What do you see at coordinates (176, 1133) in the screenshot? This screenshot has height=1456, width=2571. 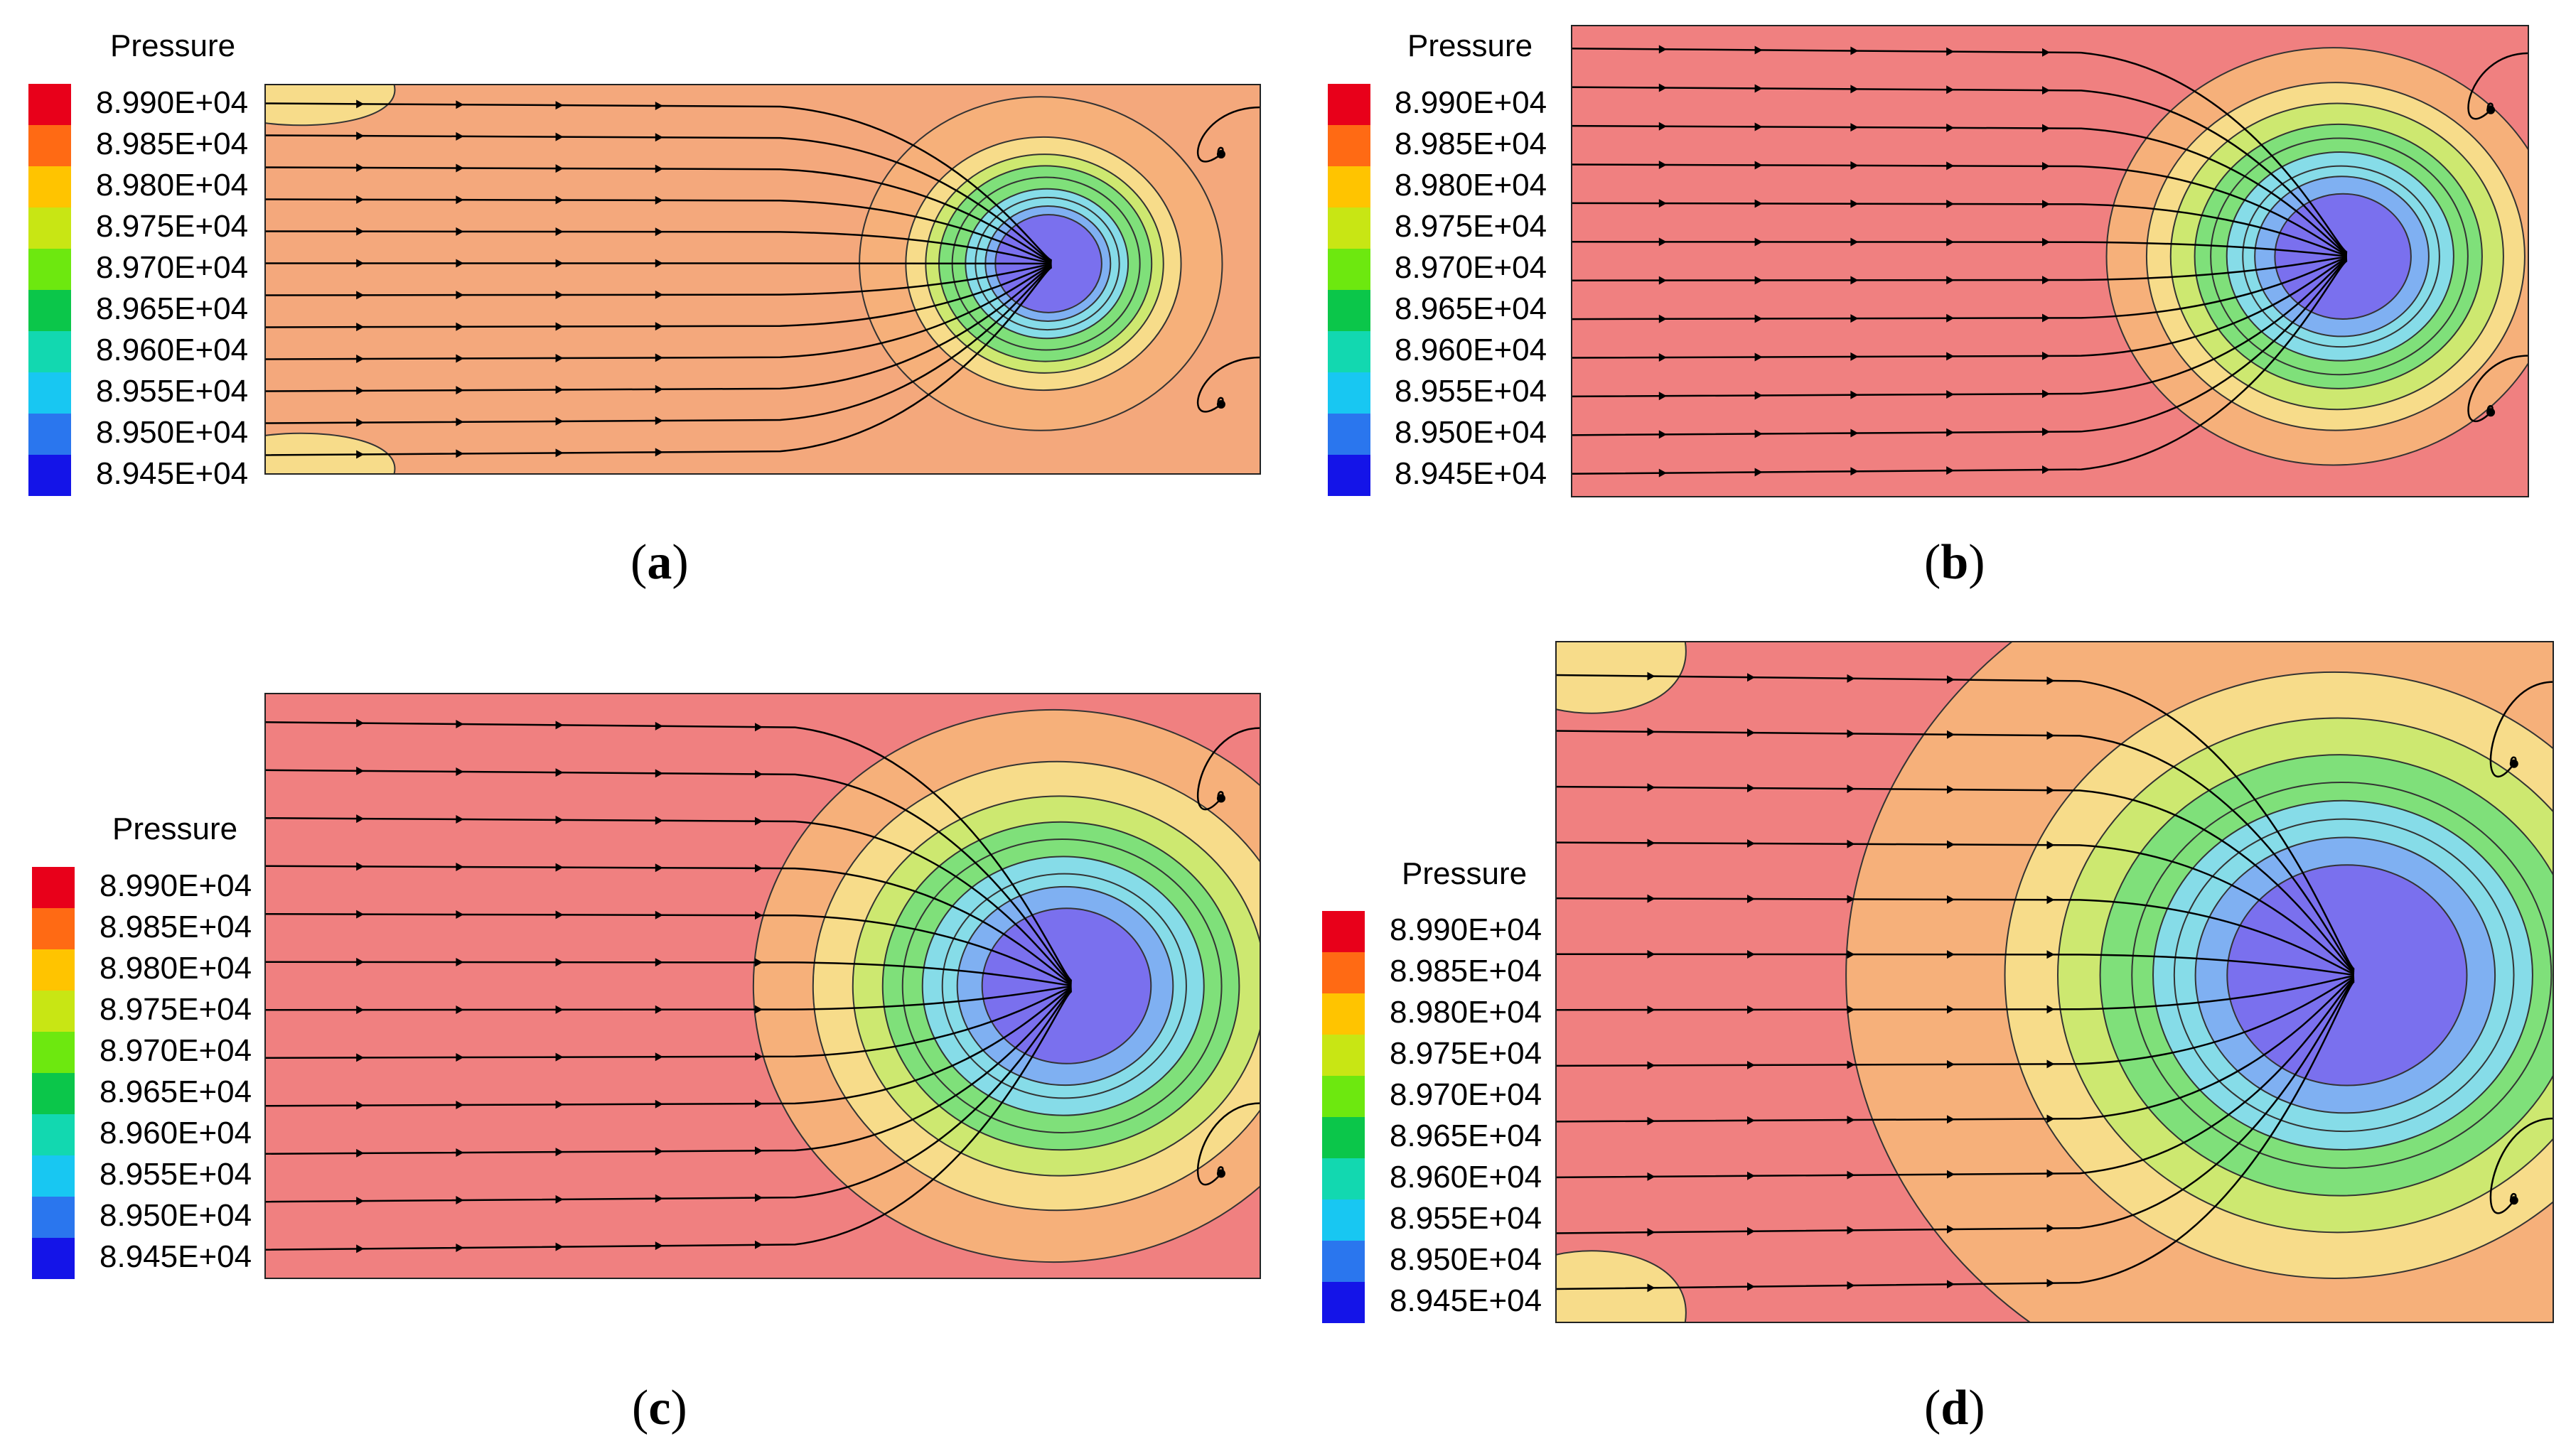 I see `legend-level-label: 8.960E+04` at bounding box center [176, 1133].